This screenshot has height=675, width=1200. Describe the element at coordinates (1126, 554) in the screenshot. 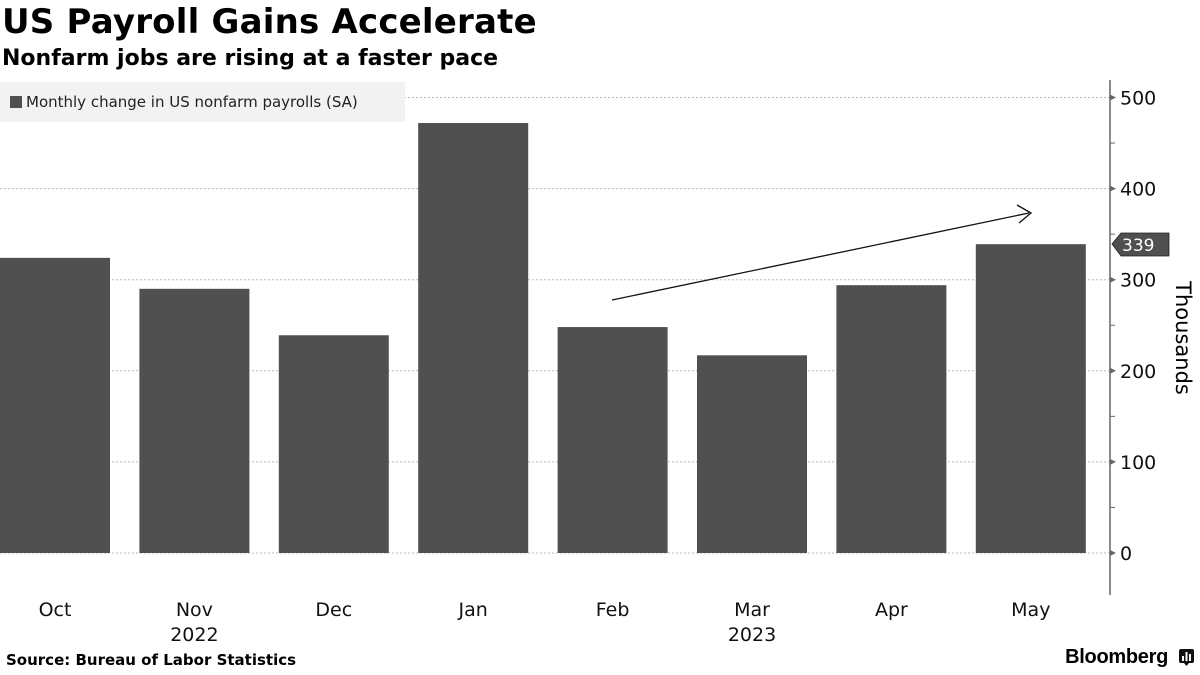

I see `y-tick-label: 0` at that location.